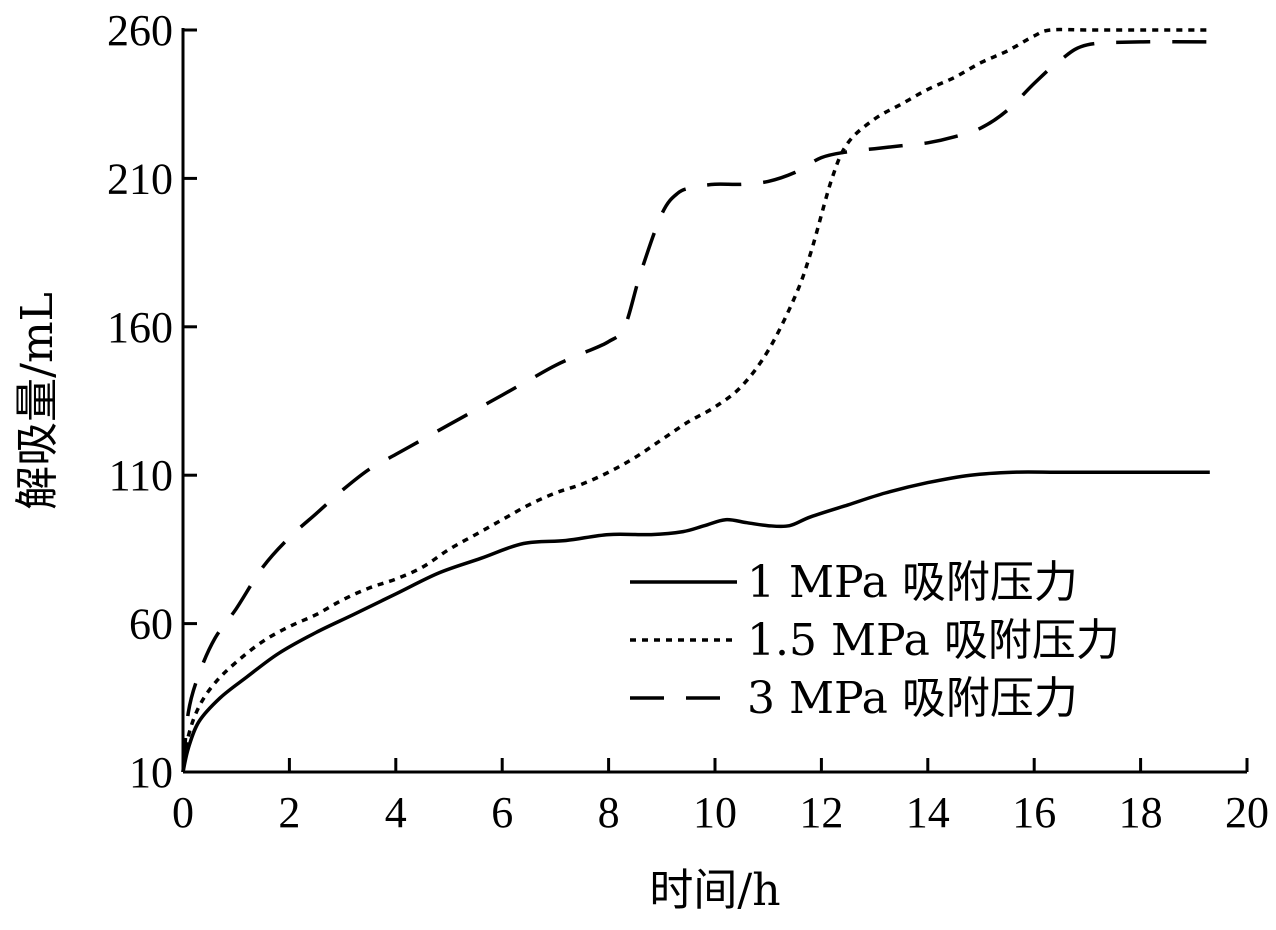  Describe the element at coordinates (1034, 812) in the screenshot. I see `x-tick-label: 16` at that location.